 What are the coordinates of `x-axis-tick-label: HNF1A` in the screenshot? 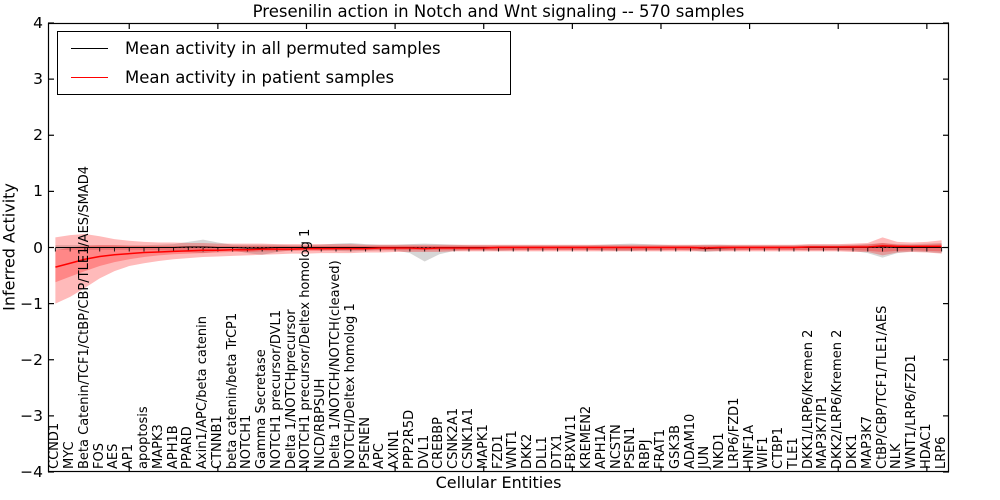 It's located at (749, 446).